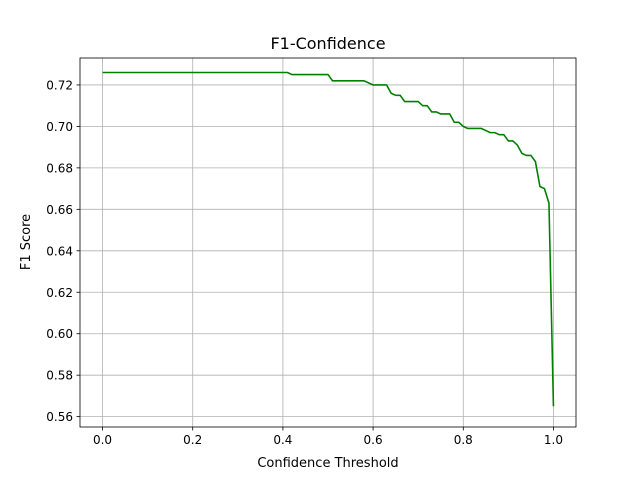 The height and width of the screenshot is (484, 640). I want to click on y-tick-label: 0.70, so click(59, 127).